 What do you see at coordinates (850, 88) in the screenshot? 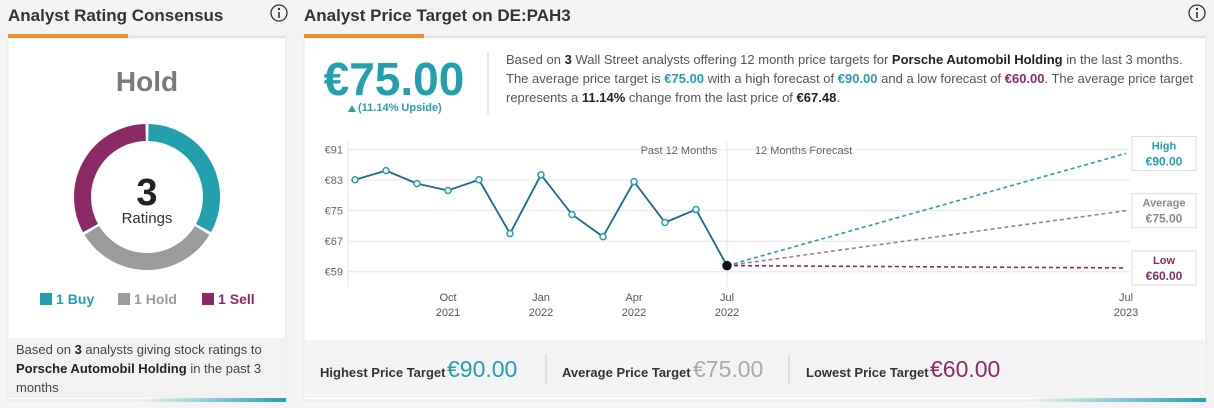
I see `text: . The average price target represents a` at bounding box center [850, 88].